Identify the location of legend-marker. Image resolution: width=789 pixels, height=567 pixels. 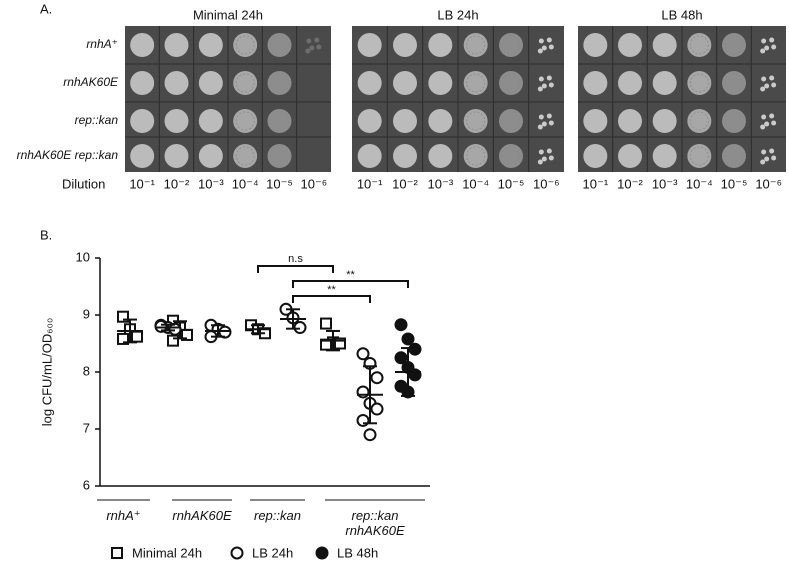
(117, 553).